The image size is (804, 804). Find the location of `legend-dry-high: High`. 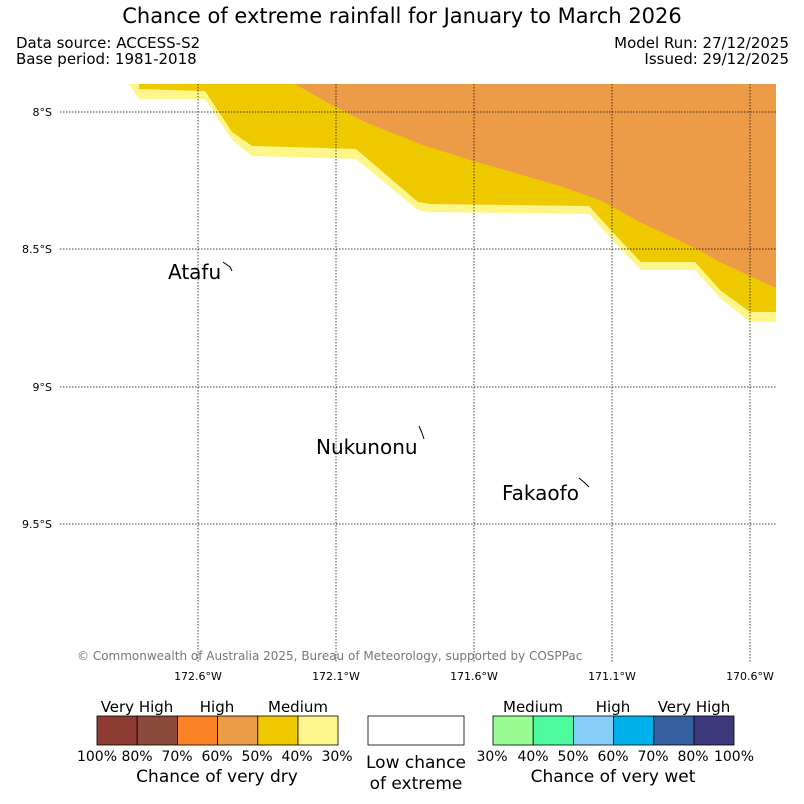

legend-dry-high: High is located at coordinates (217, 707).